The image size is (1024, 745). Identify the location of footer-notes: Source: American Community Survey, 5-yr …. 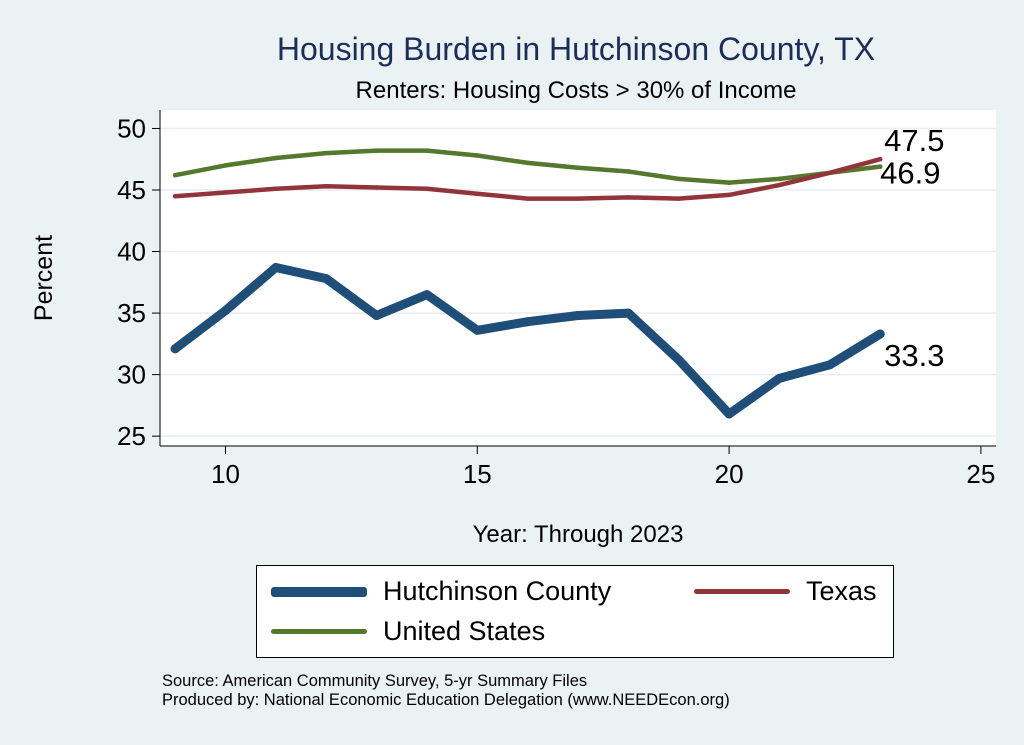
(446, 691).